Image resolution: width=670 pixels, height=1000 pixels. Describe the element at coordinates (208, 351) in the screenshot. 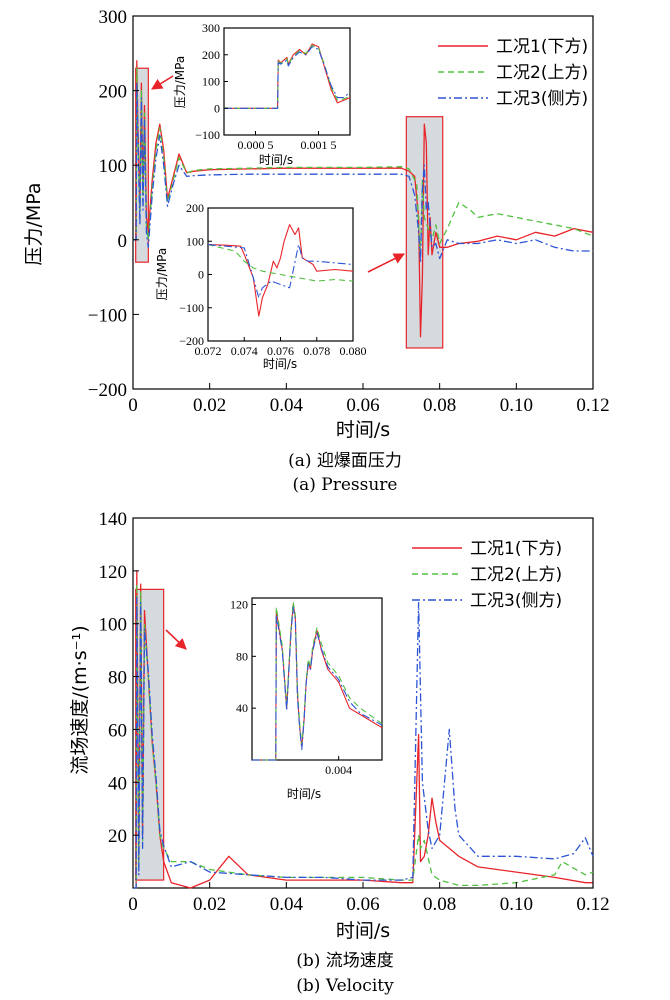

I see `inset-xtick-label: 0.072` at that location.